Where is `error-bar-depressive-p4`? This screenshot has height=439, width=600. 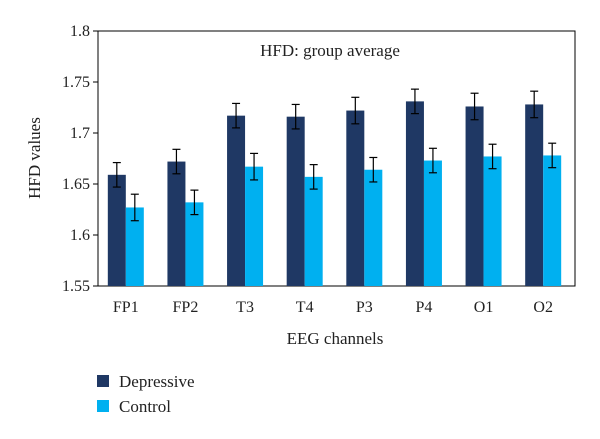 error-bar-depressive-p4 is located at coordinates (414, 101).